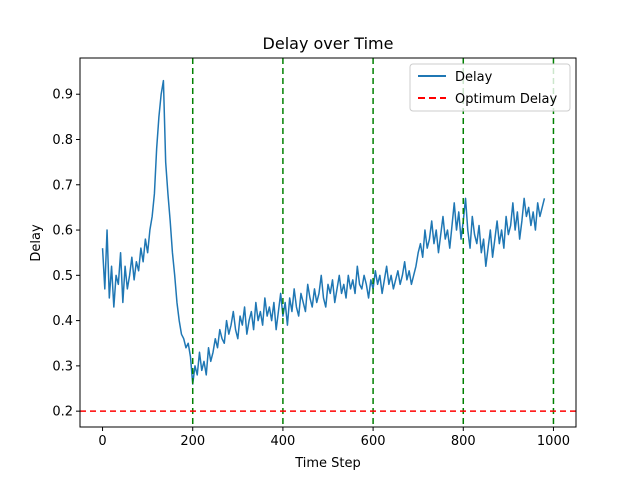 This screenshot has height=480, width=640. Describe the element at coordinates (463, 441) in the screenshot. I see `x-tick-label: 800` at that location.